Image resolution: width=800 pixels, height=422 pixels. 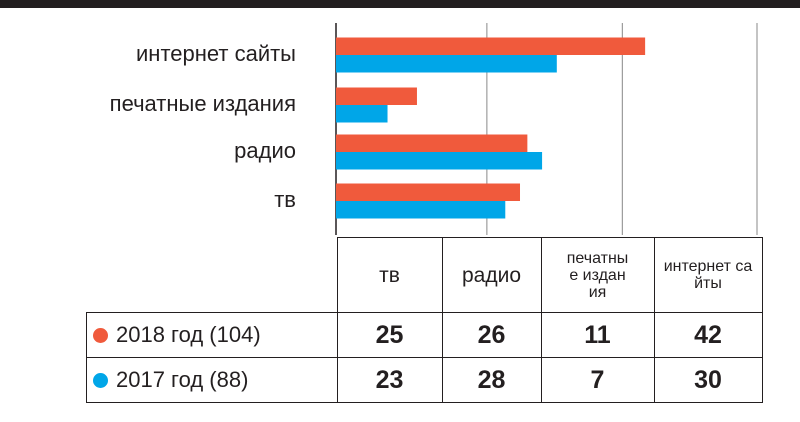 I want to click on column-header: интернет сайты, so click(x=708, y=275).